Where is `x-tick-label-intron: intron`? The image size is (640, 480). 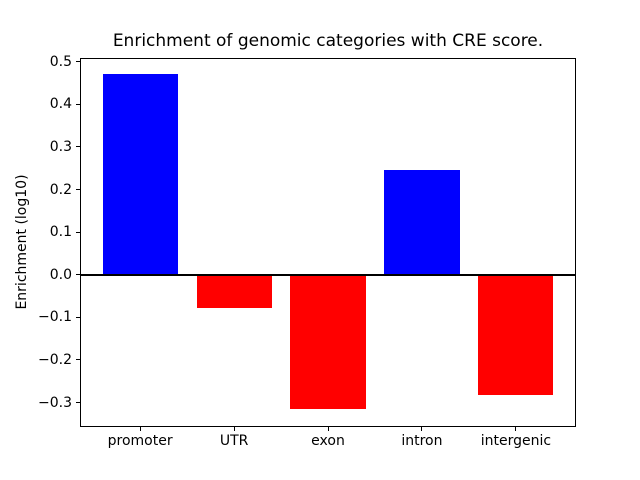 x-tick-label-intron: intron is located at coordinates (422, 441).